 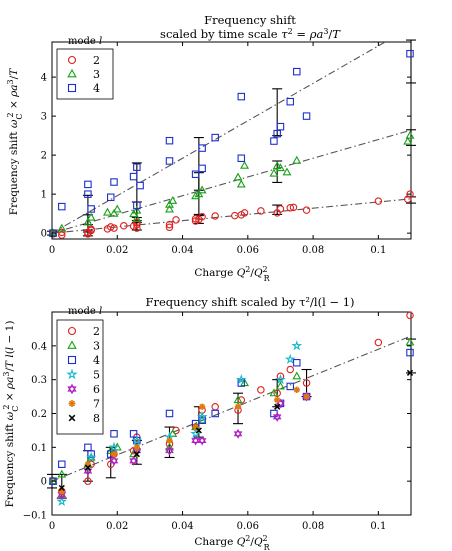 I want to click on bot-legend-label-mode-8: 8, so click(x=96, y=418).